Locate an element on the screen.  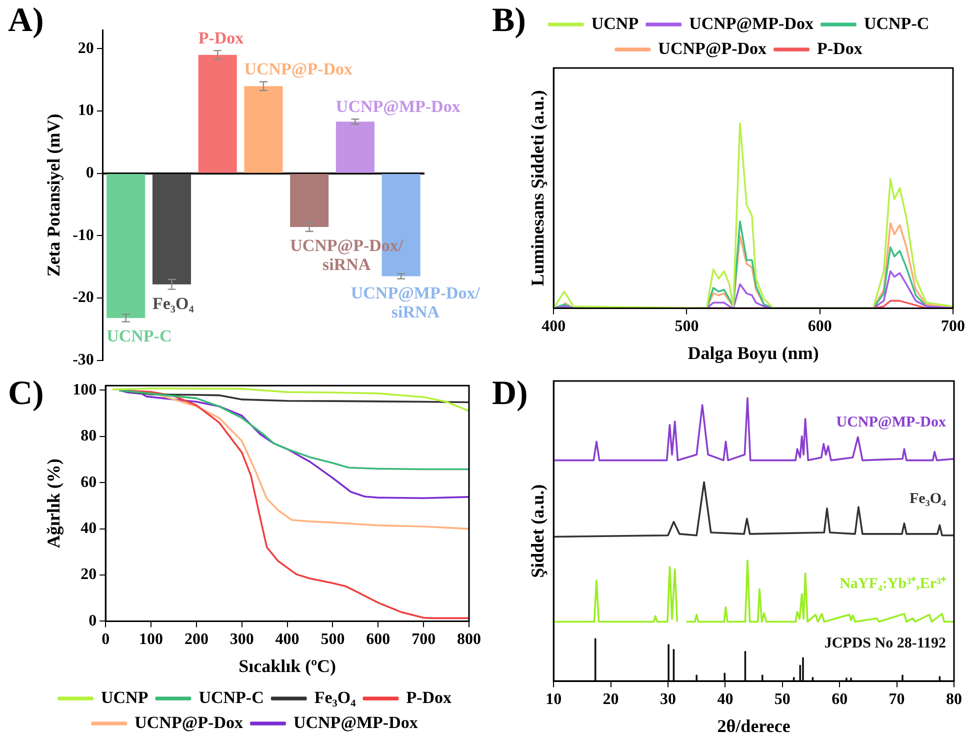
x-tick-label: 0 is located at coordinates (106, 639).